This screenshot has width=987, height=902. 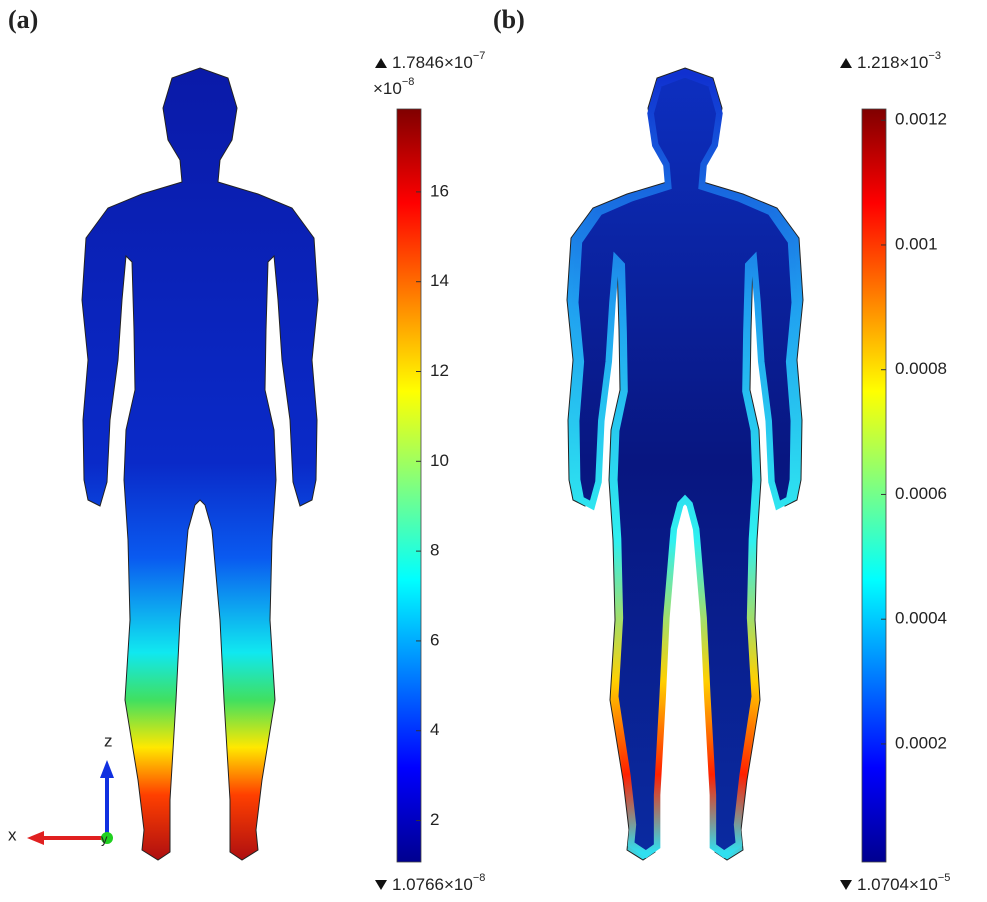 What do you see at coordinates (23, 19) in the screenshot?
I see `panel-label: (a)` at bounding box center [23, 19].